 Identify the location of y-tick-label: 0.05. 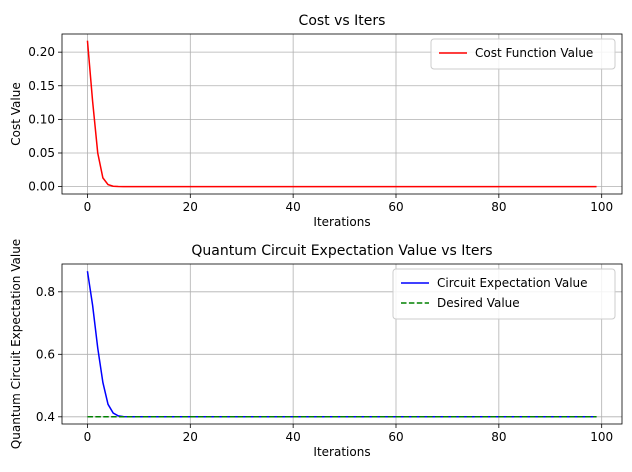
(41, 153).